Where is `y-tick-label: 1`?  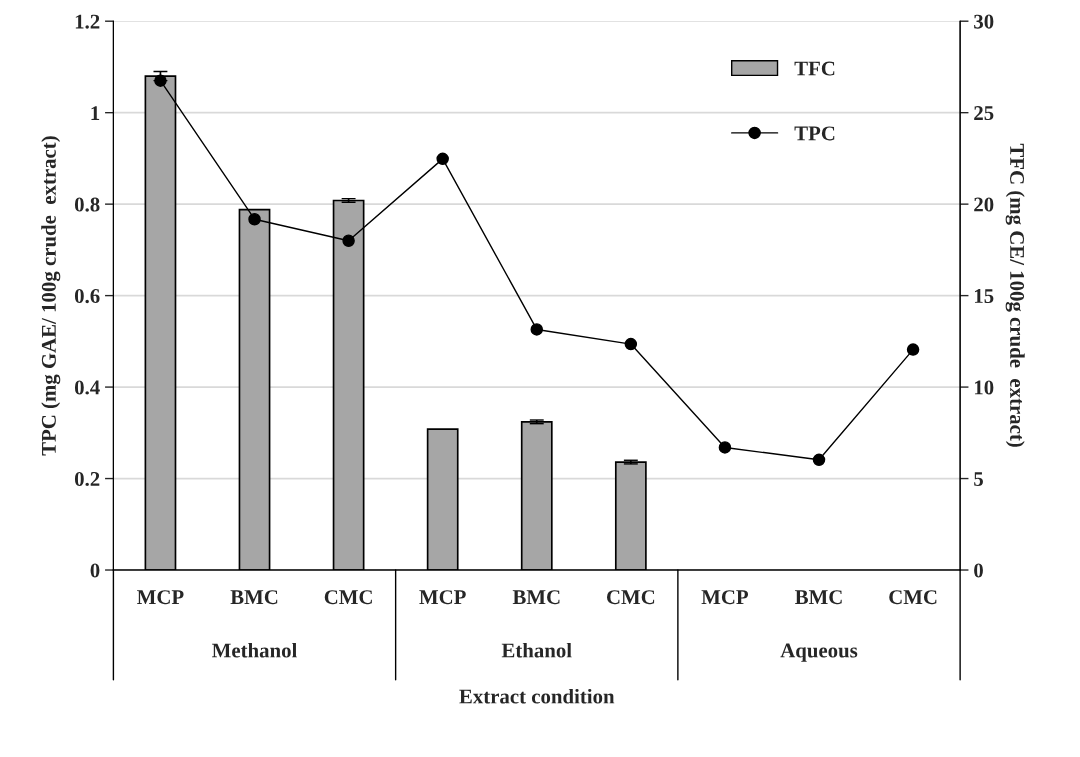
y-tick-label: 1 is located at coordinates (95, 113).